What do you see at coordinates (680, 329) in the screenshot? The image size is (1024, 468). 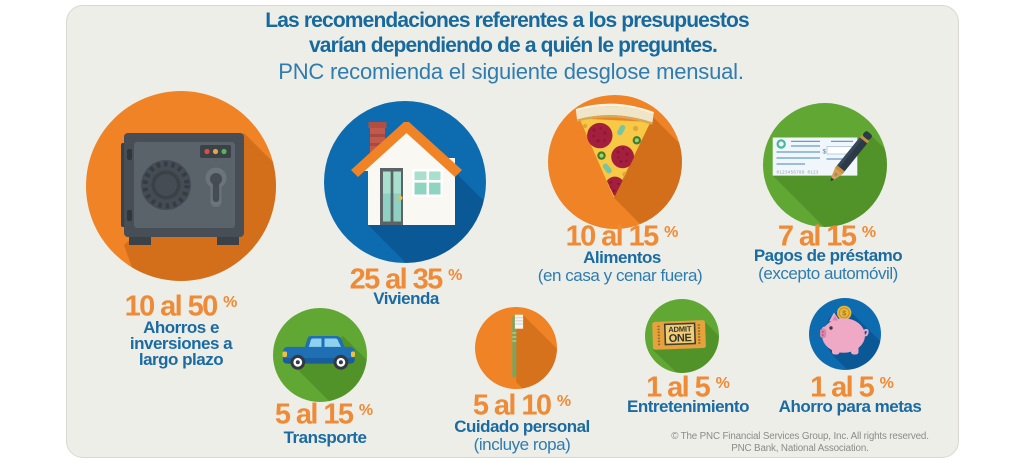 I see `svg-text: ADMIT` at bounding box center [680, 329].